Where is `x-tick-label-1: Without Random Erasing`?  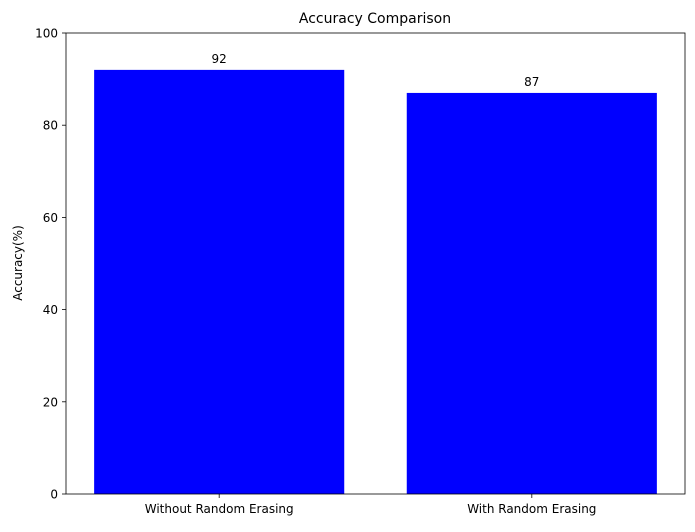
x-tick-label-1: Without Random Erasing is located at coordinates (219, 509).